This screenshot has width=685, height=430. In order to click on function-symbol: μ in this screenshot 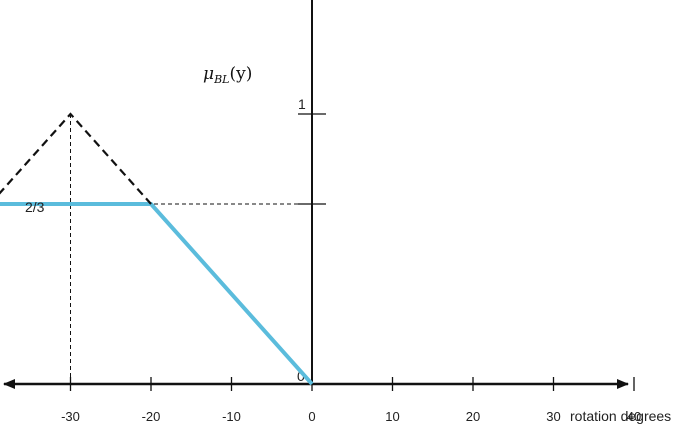, I will do `click(208, 74)`.